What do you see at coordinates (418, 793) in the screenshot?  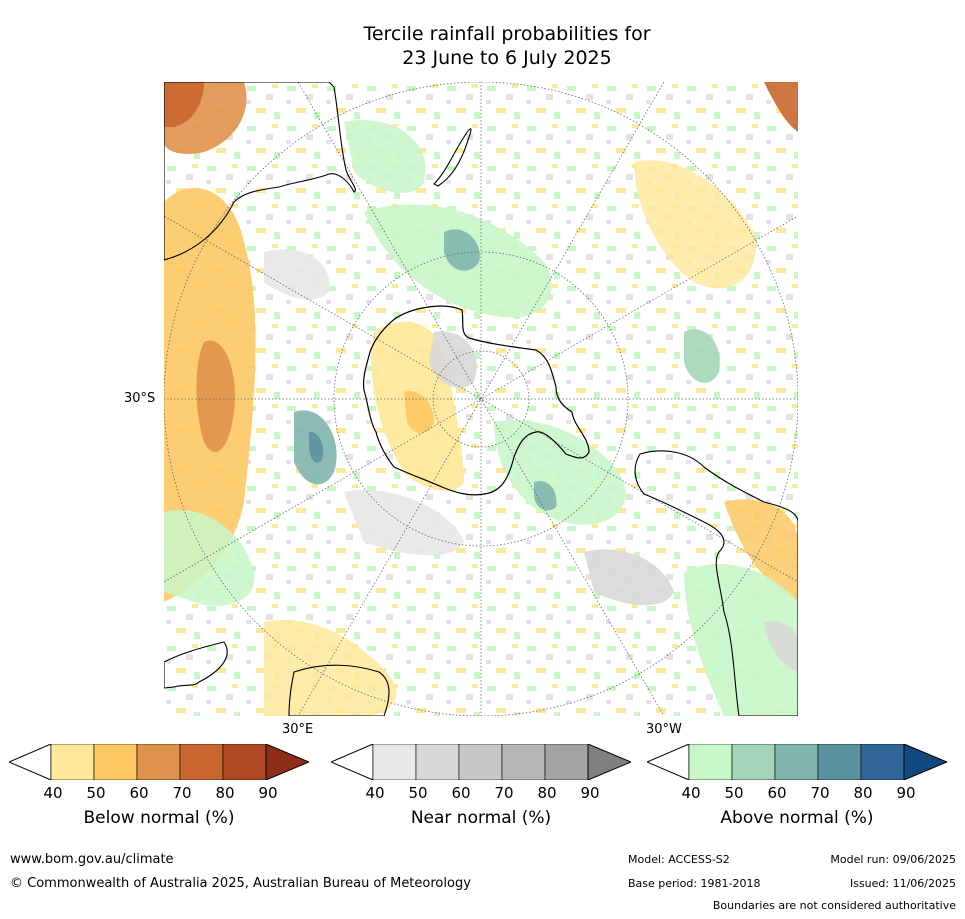 I see `near-tick-50: 50` at bounding box center [418, 793].